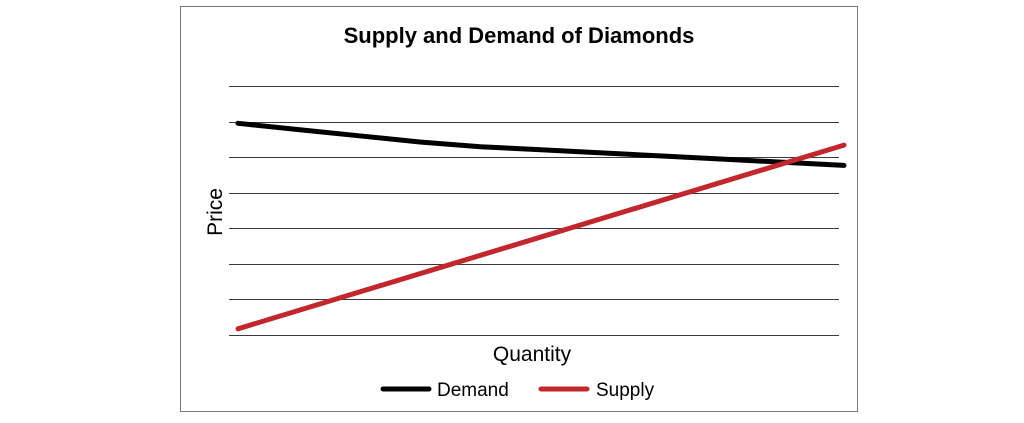  What do you see at coordinates (519, 35) in the screenshot?
I see `chart-title: Supply and Demand of Diamonds` at bounding box center [519, 35].